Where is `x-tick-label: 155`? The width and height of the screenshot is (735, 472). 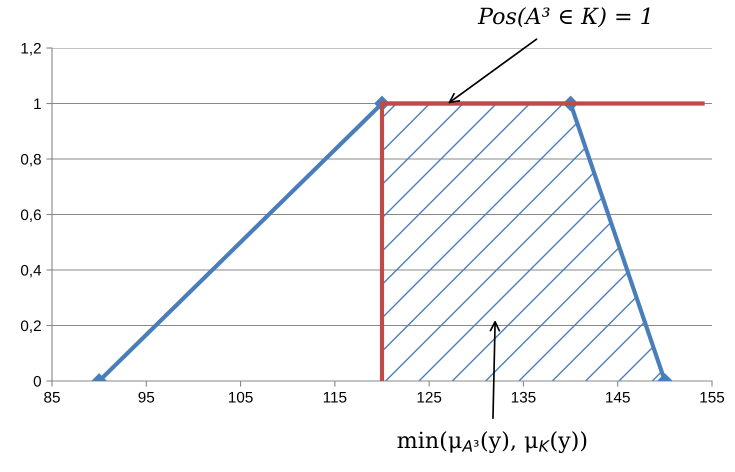
x-tick-label: 155 is located at coordinates (712, 397).